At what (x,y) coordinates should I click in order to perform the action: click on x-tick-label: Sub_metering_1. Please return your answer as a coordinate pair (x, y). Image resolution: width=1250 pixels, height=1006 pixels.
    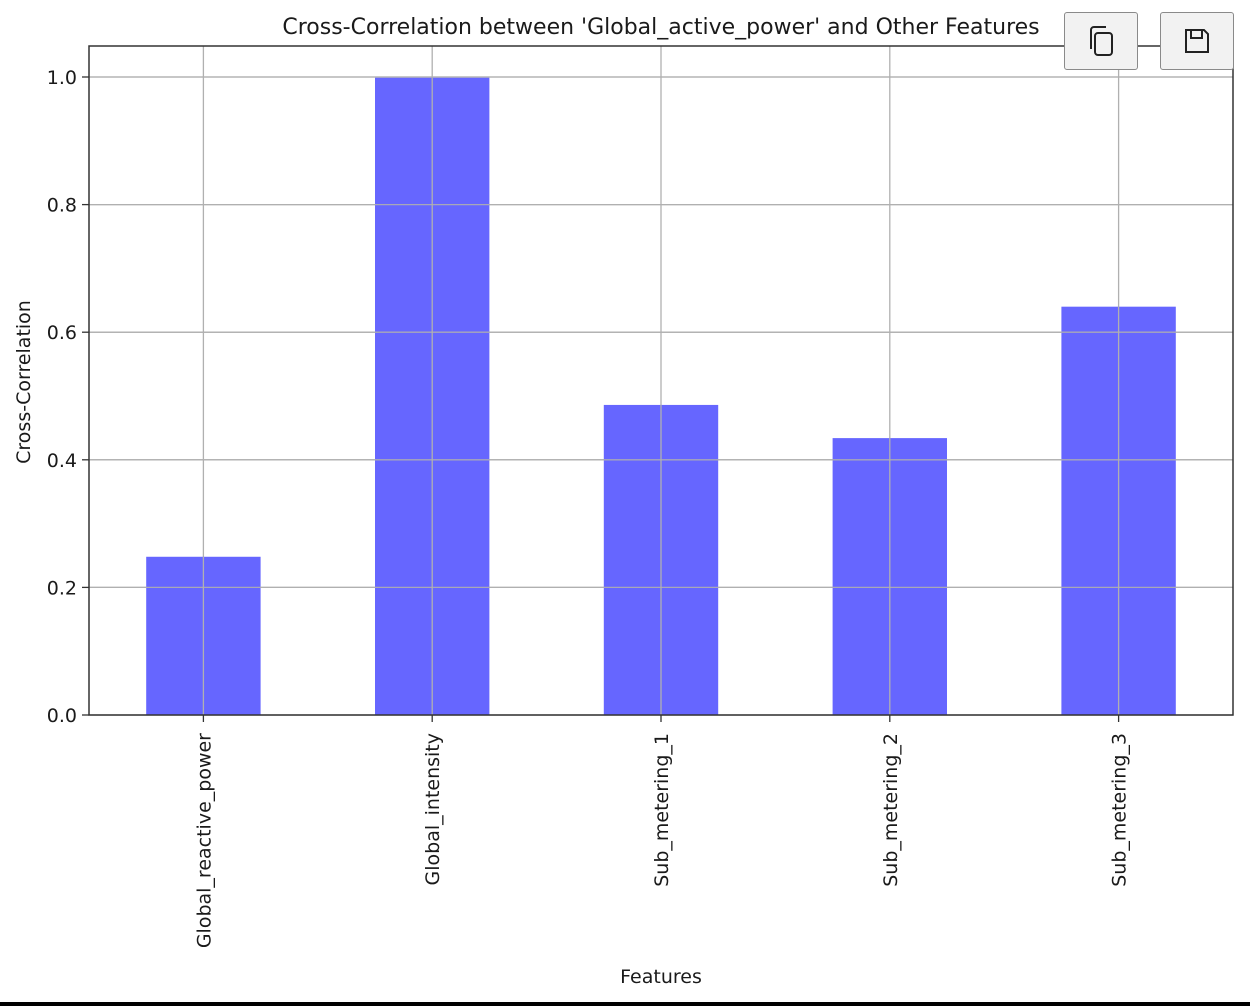
    Looking at the image, I should click on (662, 810).